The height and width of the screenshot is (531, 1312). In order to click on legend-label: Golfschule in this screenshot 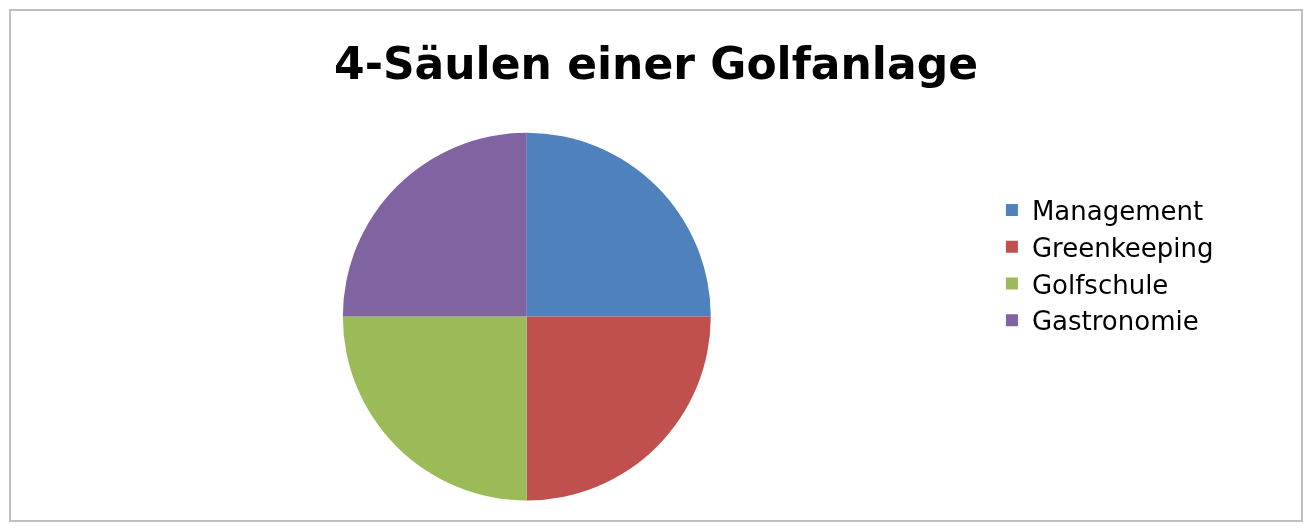, I will do `click(1100, 284)`.